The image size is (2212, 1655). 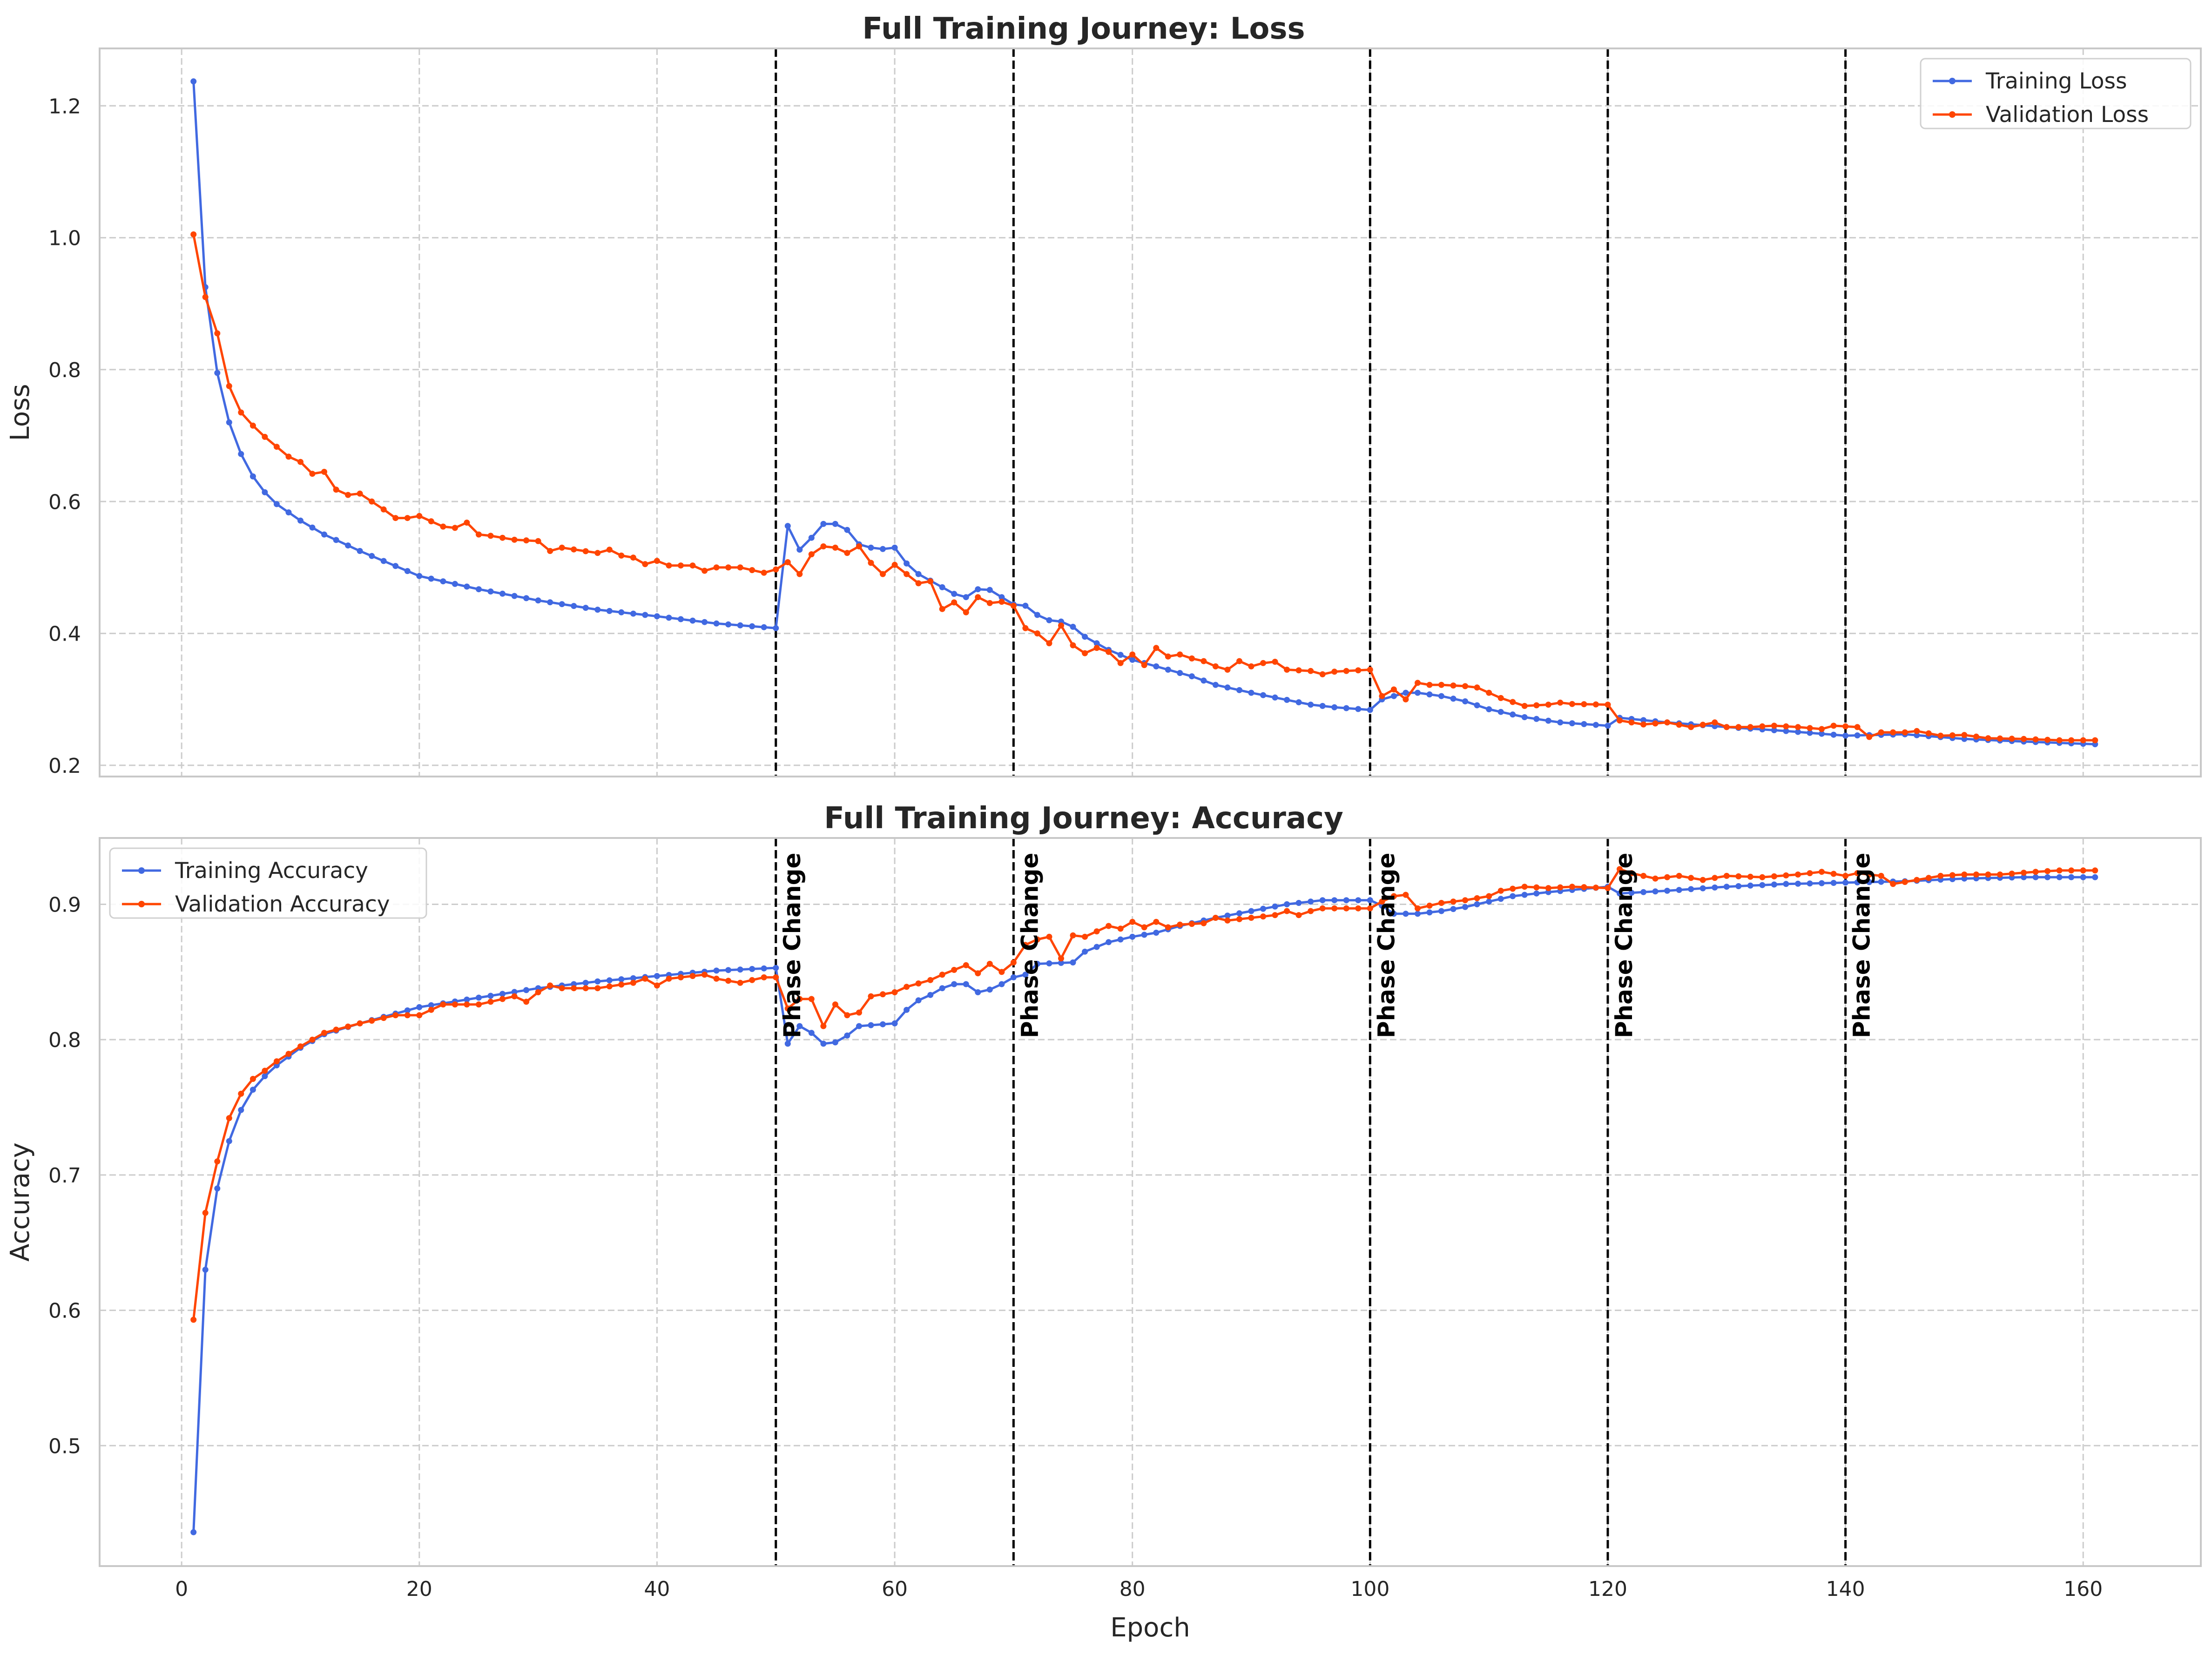 I want to click on accuracy-y-tick-label: 0.7, so click(x=64, y=1176).